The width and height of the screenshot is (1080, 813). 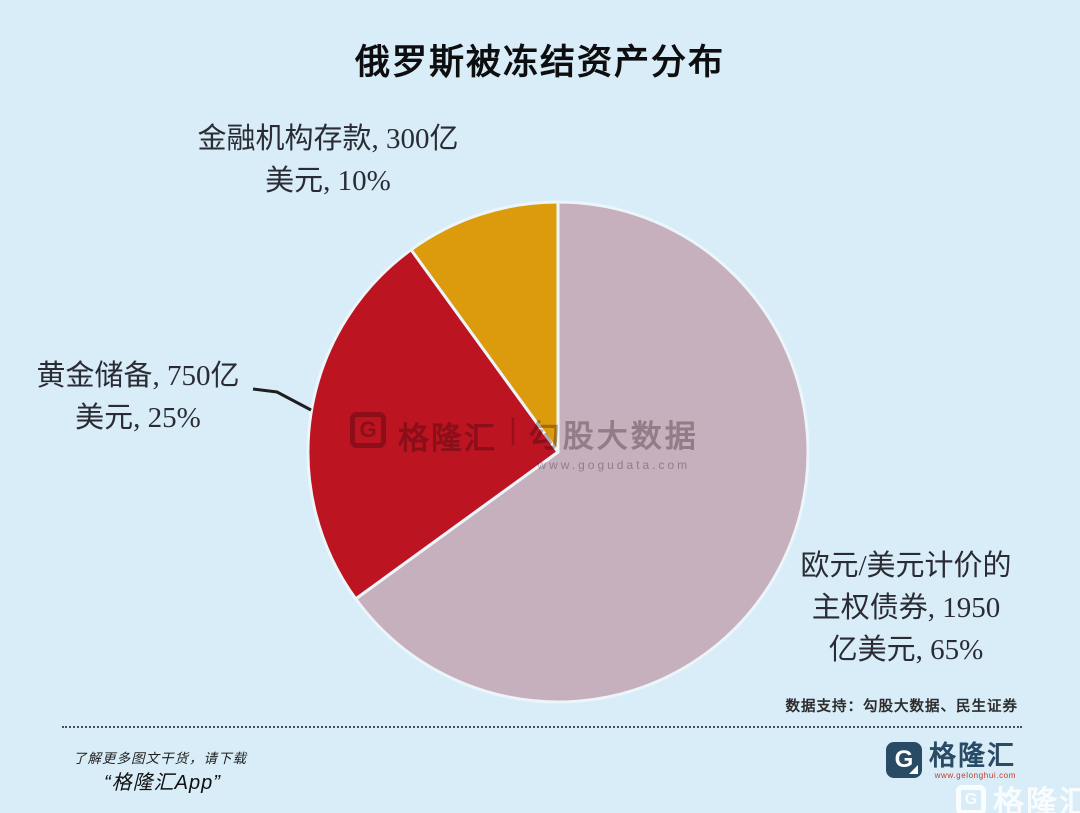 What do you see at coordinates (328, 139) in the screenshot?
I see `pie-label-deposits-line1: 金融机构存款, 300亿` at bounding box center [328, 139].